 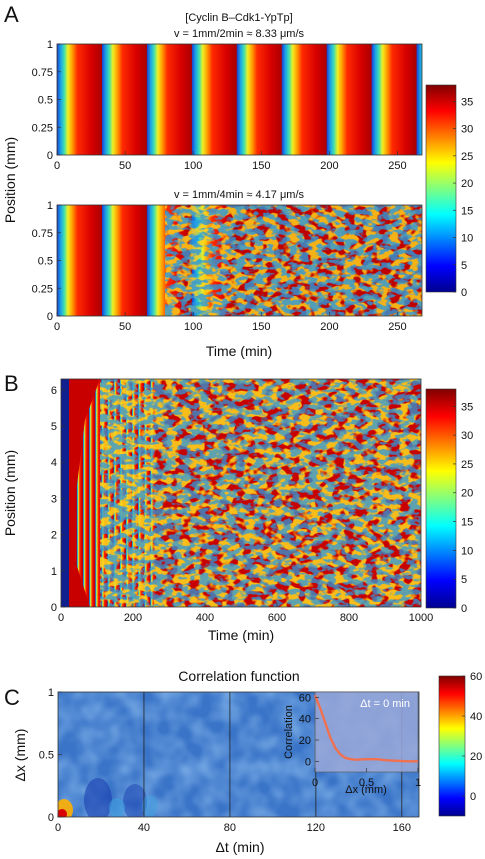 What do you see at coordinates (42, 73) in the screenshot?
I see `panel-a1-y-tick-label: 0.75` at bounding box center [42, 73].